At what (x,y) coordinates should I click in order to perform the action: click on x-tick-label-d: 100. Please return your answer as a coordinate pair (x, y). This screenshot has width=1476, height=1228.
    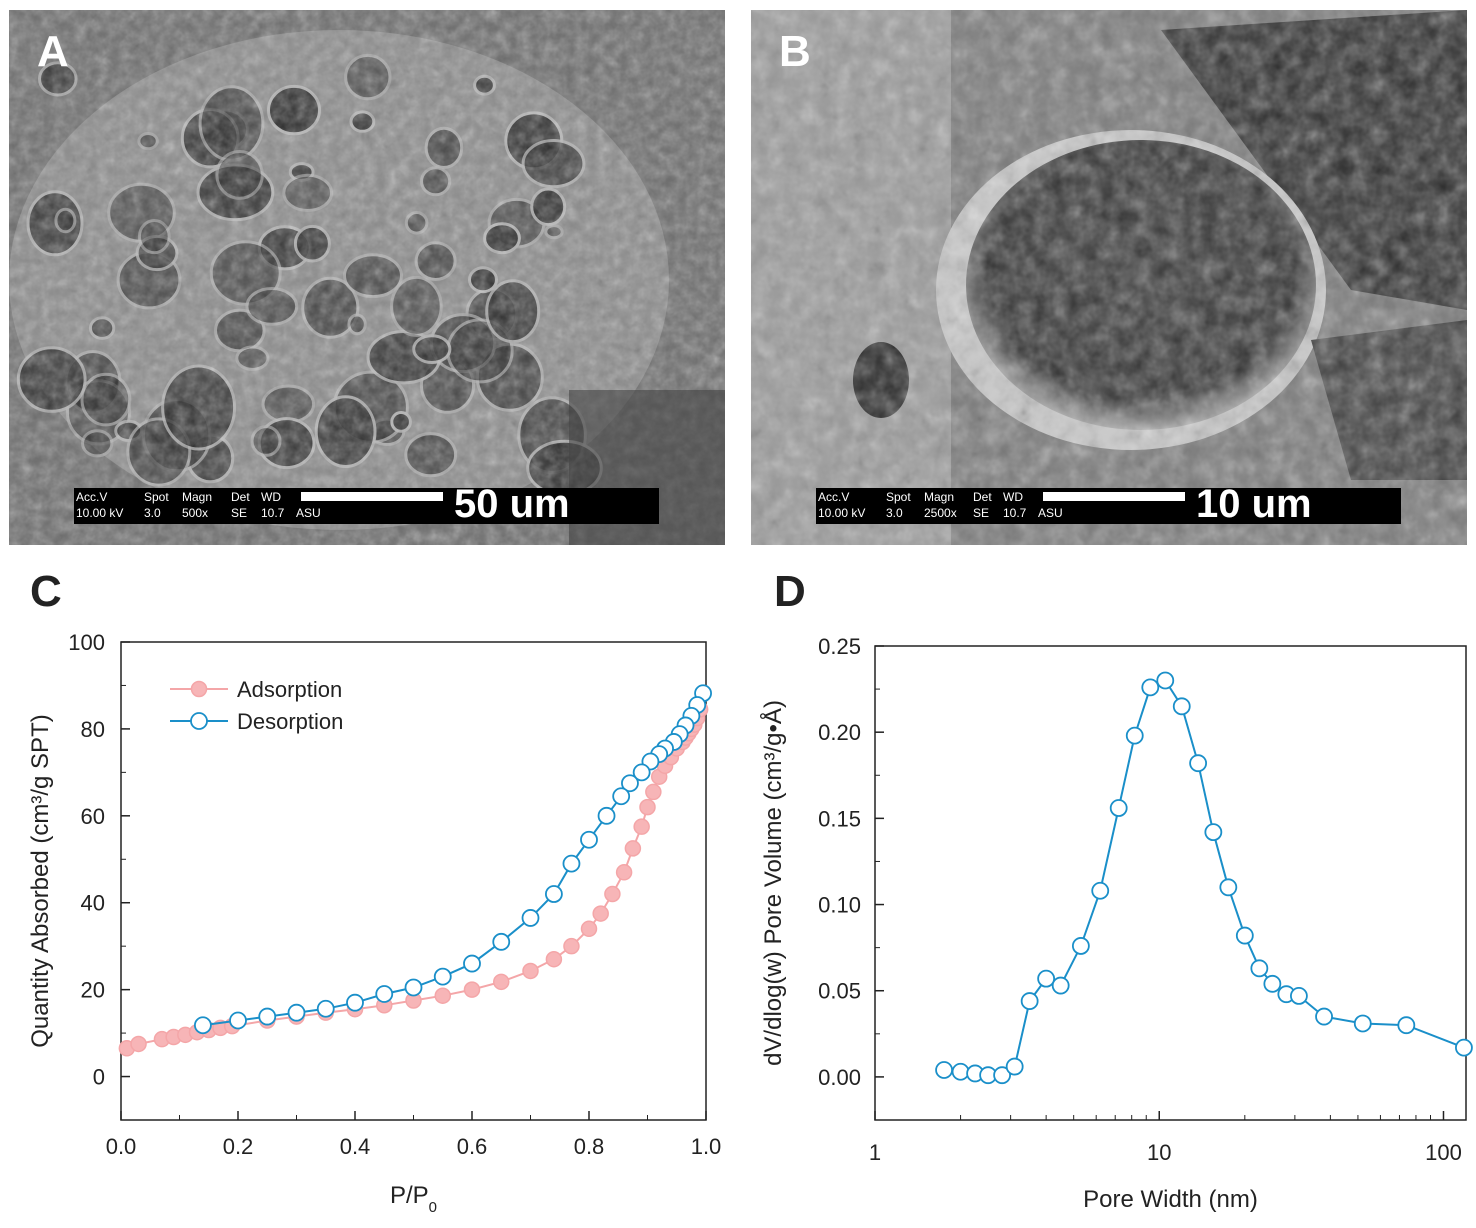
    Looking at the image, I should click on (1443, 1152).